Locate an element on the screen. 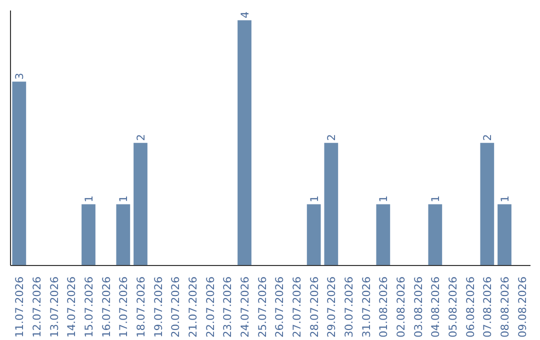 Image resolution: width=540 pixels, height=340 pixels. x-tick-label: 09.08.2026 is located at coordinates (522, 307).